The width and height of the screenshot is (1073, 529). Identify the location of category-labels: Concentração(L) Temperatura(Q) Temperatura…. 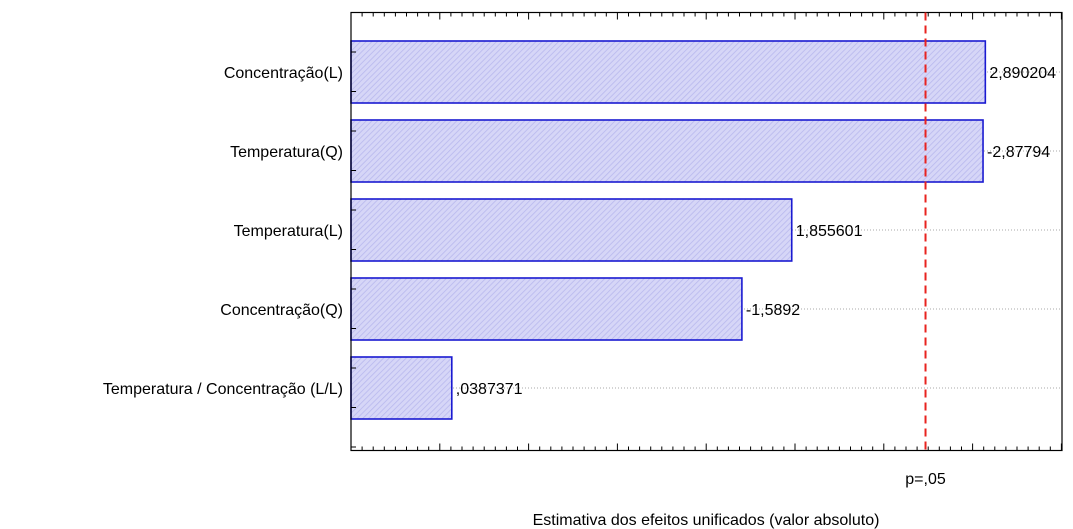
(223, 231).